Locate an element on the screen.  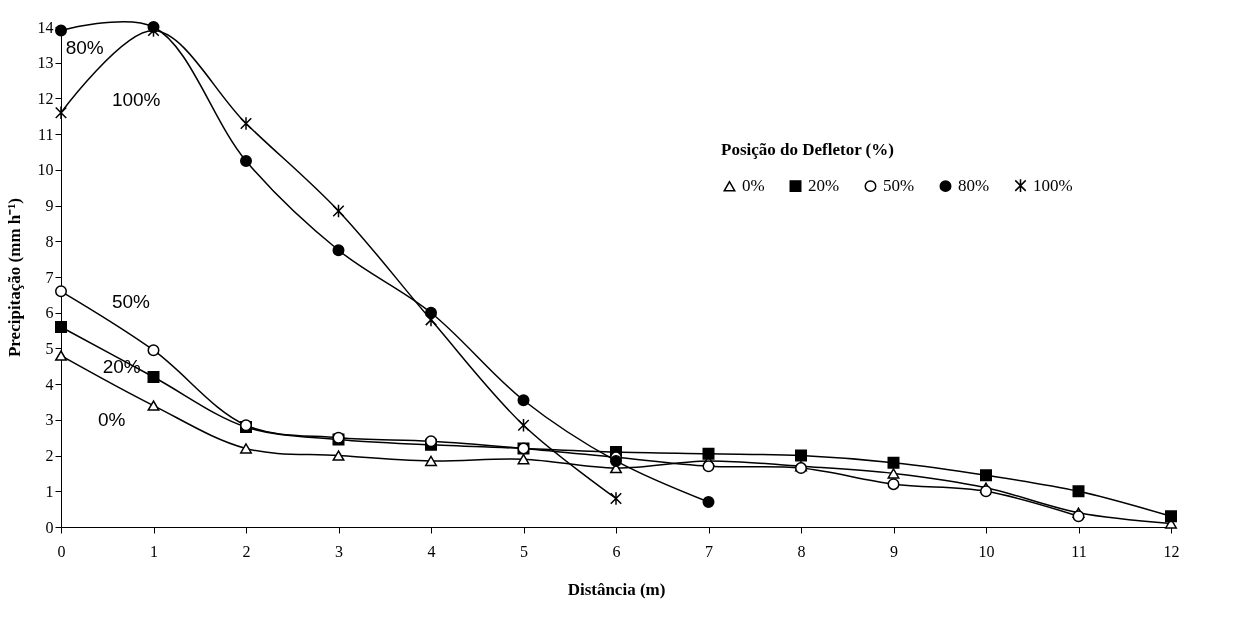
x-tick-label: 10 is located at coordinates (986, 551).